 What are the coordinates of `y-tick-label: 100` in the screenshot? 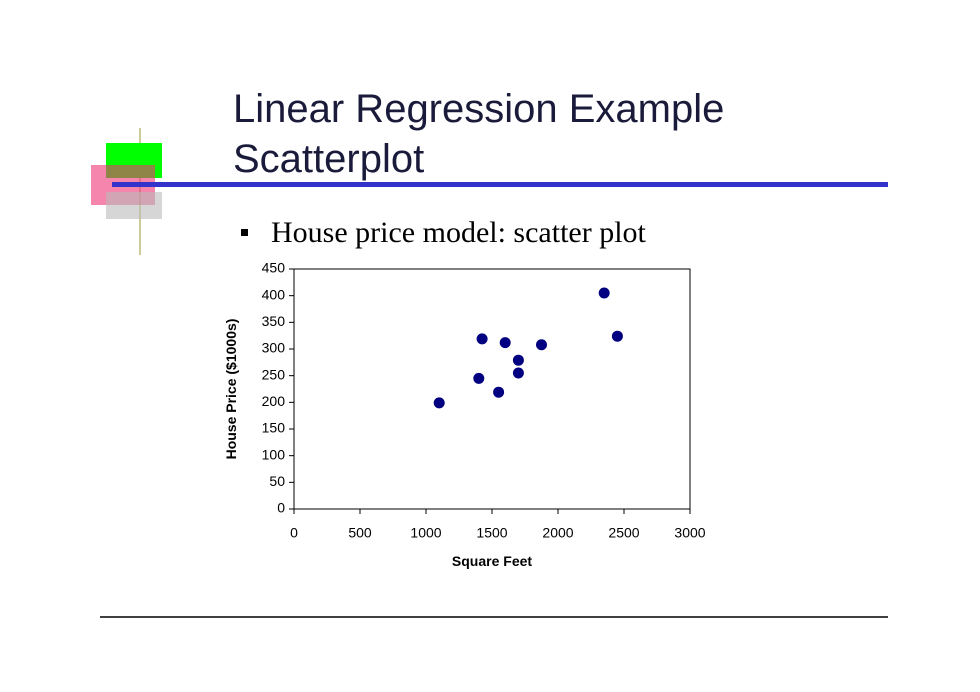 It's located at (274, 454).